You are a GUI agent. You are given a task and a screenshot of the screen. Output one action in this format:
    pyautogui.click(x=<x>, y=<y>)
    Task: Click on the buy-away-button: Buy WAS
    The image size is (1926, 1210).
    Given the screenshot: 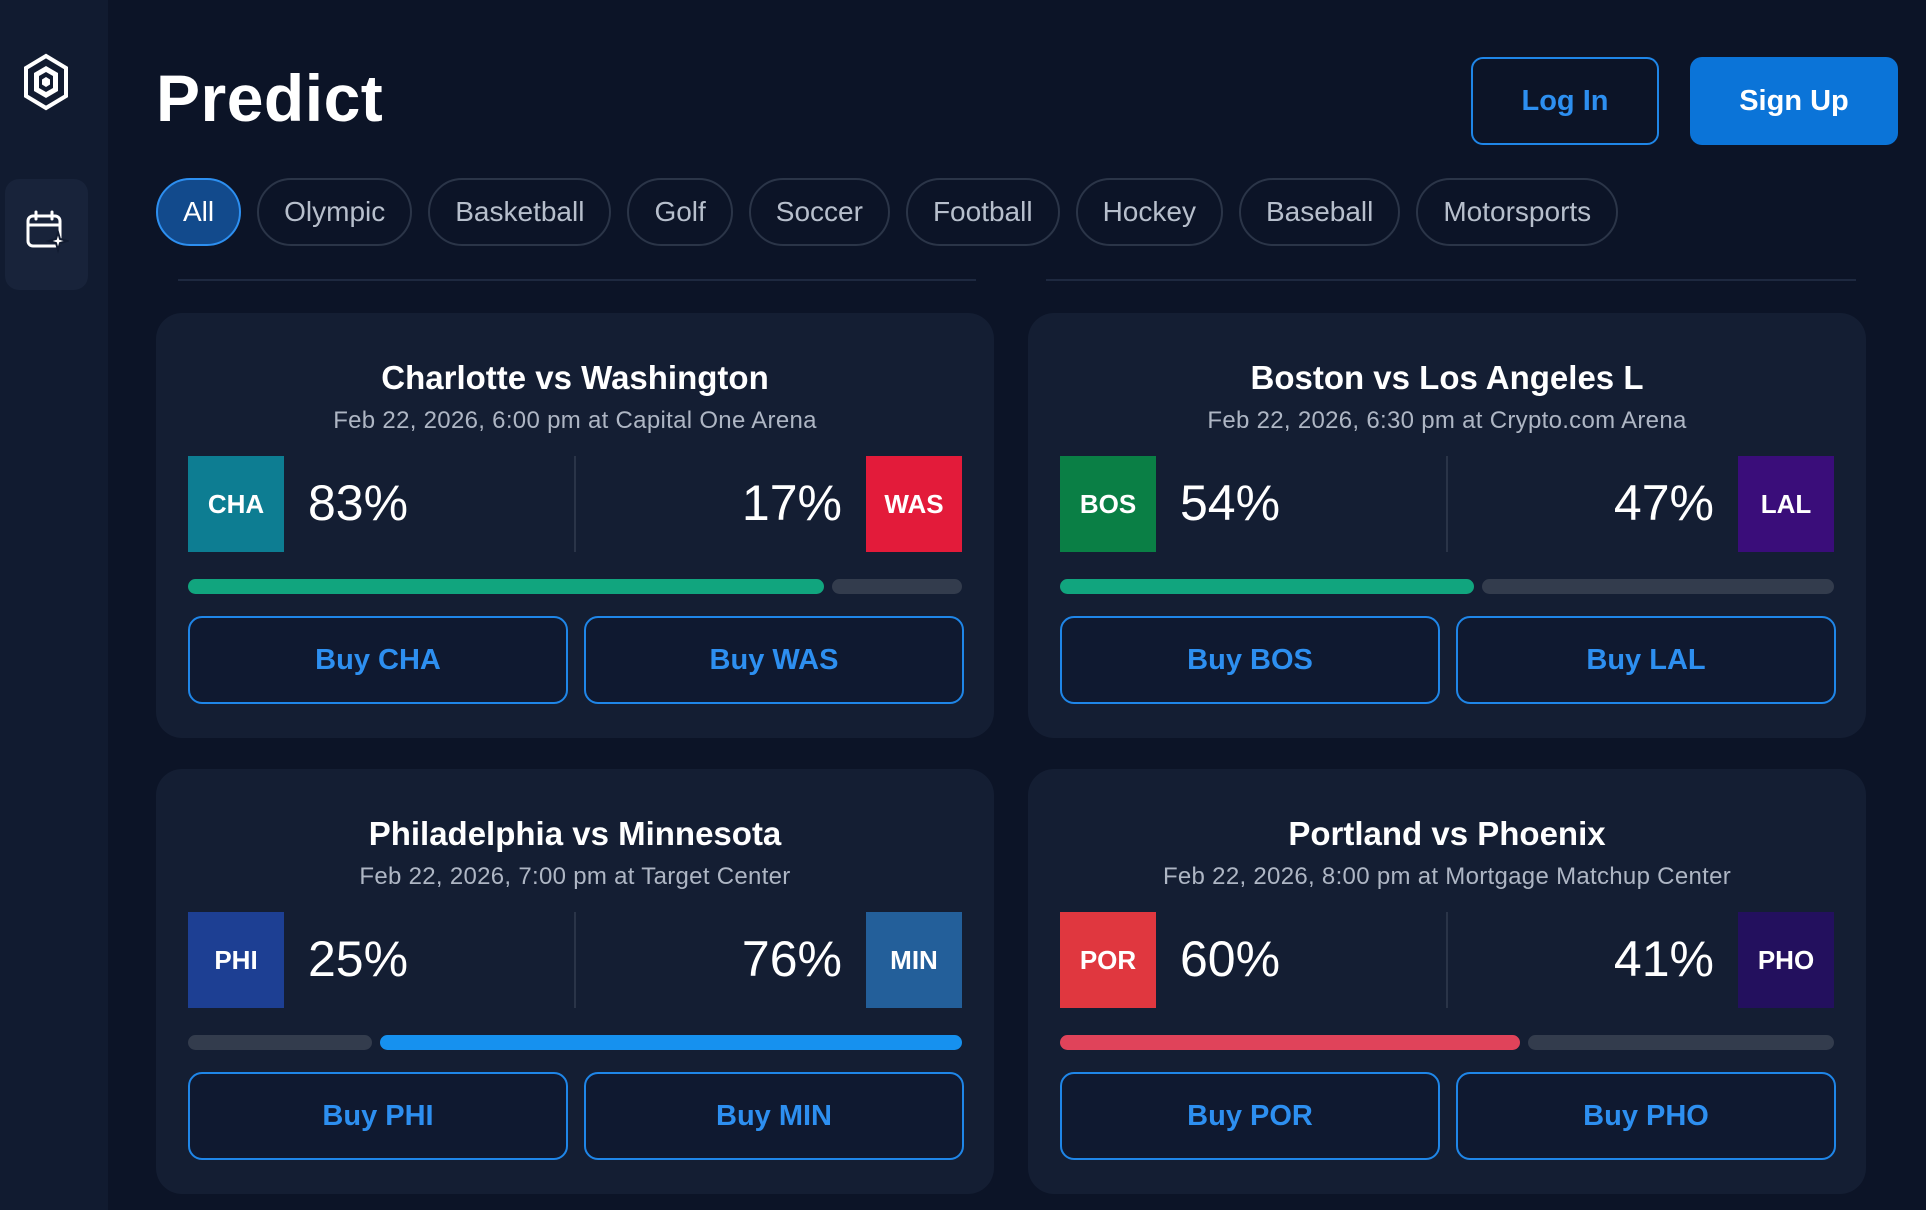 What is the action you would take?
    pyautogui.click(x=774, y=660)
    